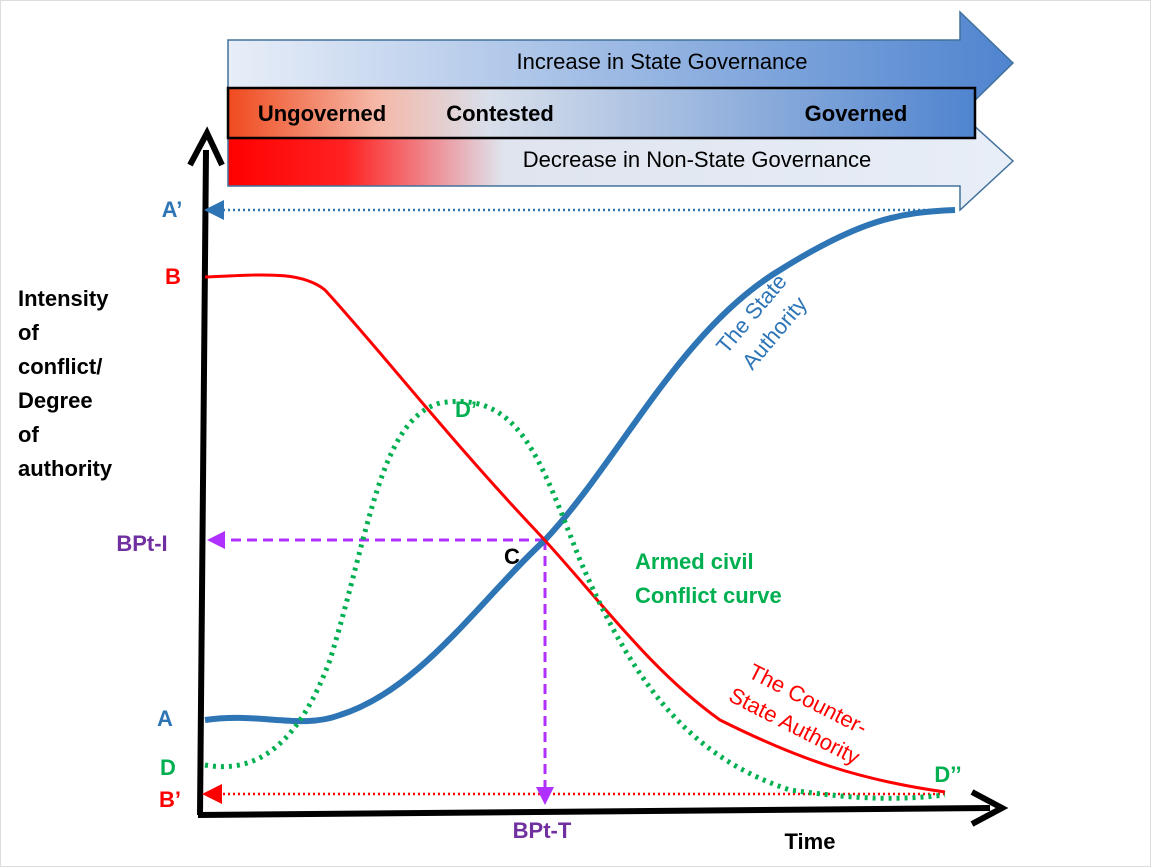 The image size is (1151, 867). Describe the element at coordinates (322, 113) in the screenshot. I see `zone-label: Ungoverned` at that location.